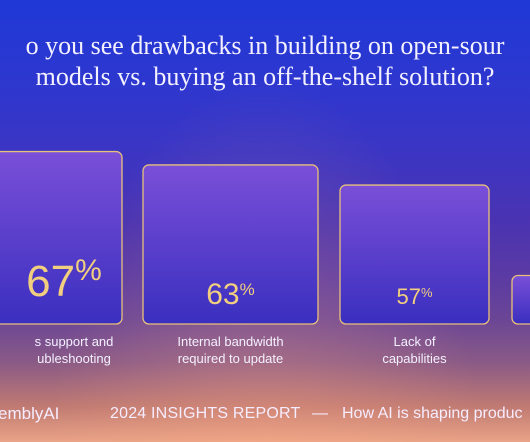 The width and height of the screenshot is (530, 442). I want to click on report-title: 2024 INSIGHTS REPORT, so click(205, 413).